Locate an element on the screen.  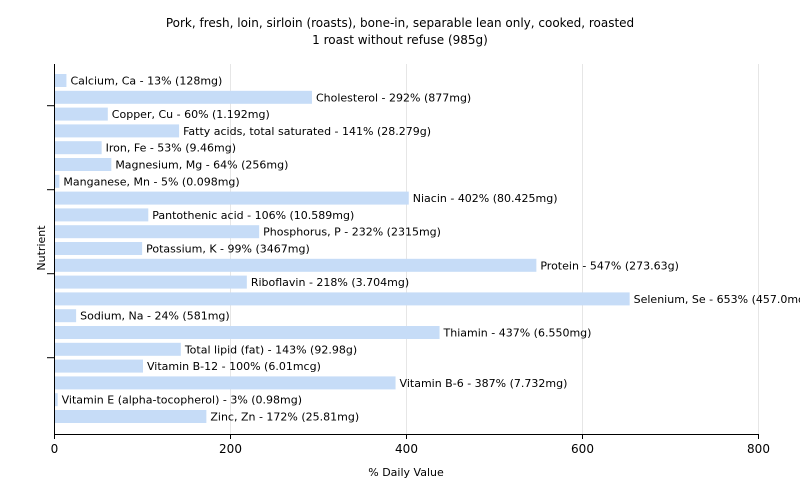
bar-label: Manganese, Mn - 5% (0.098mg) is located at coordinates (151, 181).